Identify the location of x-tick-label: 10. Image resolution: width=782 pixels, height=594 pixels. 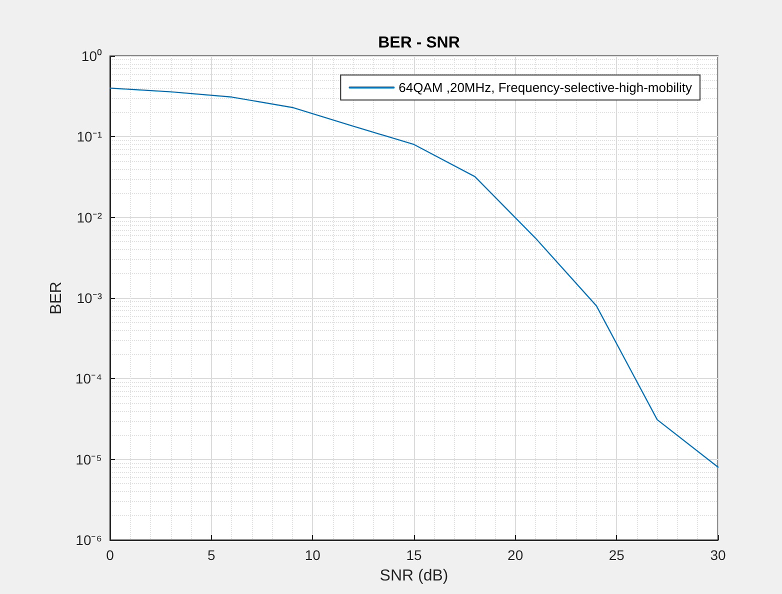
(312, 555).